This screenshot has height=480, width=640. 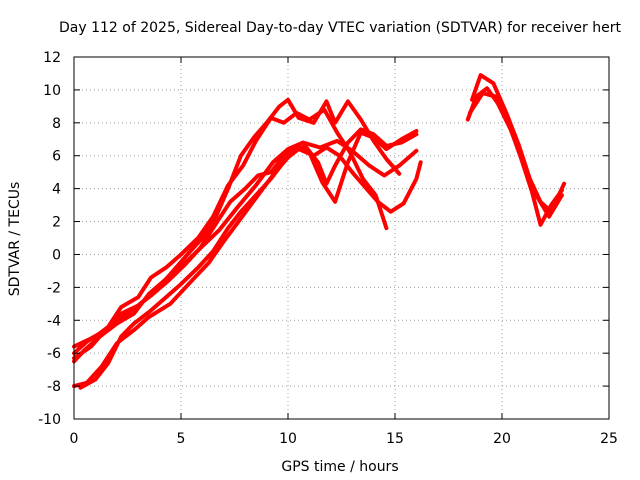 I want to click on x-tick-label: 0, so click(x=74, y=439).